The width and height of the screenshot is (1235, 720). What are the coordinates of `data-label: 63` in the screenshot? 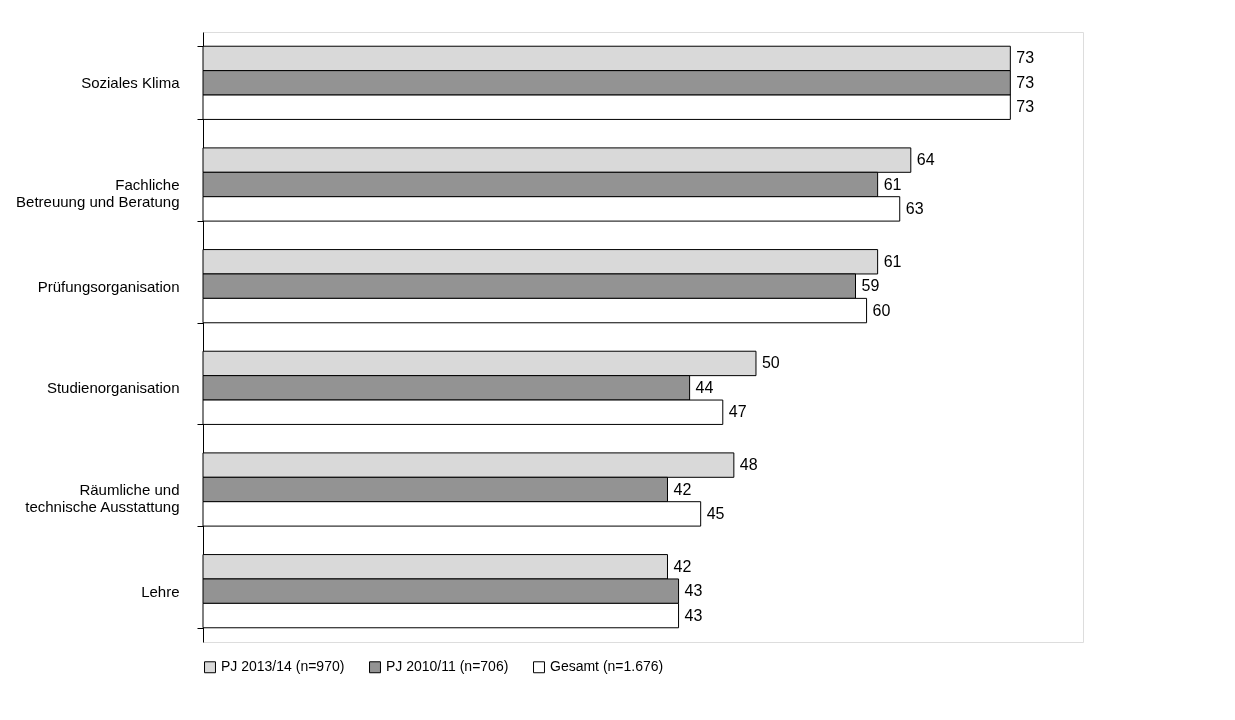 It's located at (914, 208).